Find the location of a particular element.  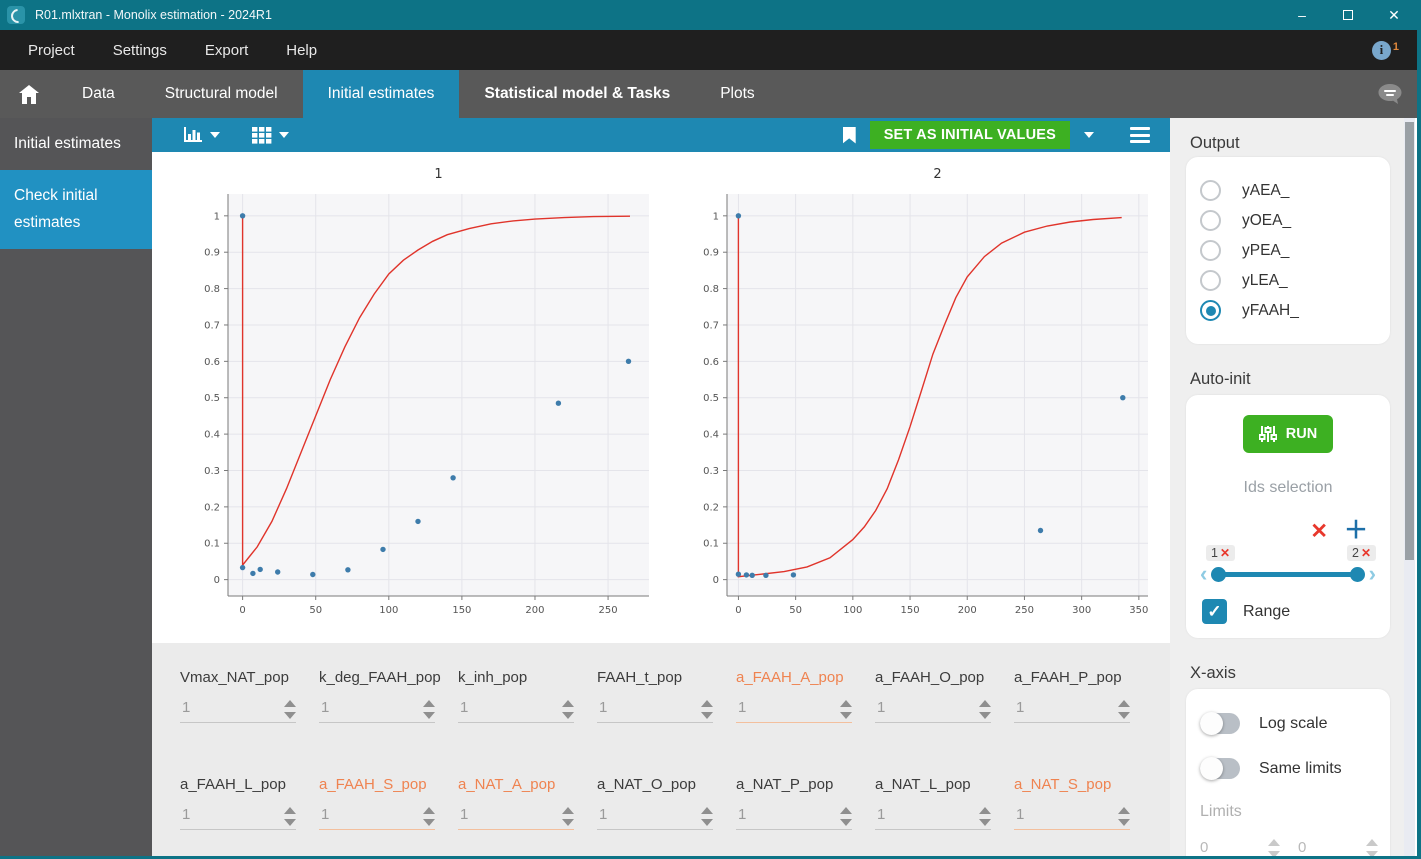

remove-id-icon: ✕ is located at coordinates (1319, 531).